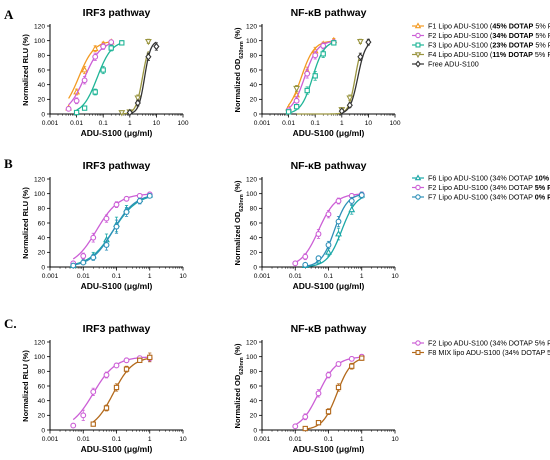  I want to click on x-tick-label: 100, so click(182, 123).